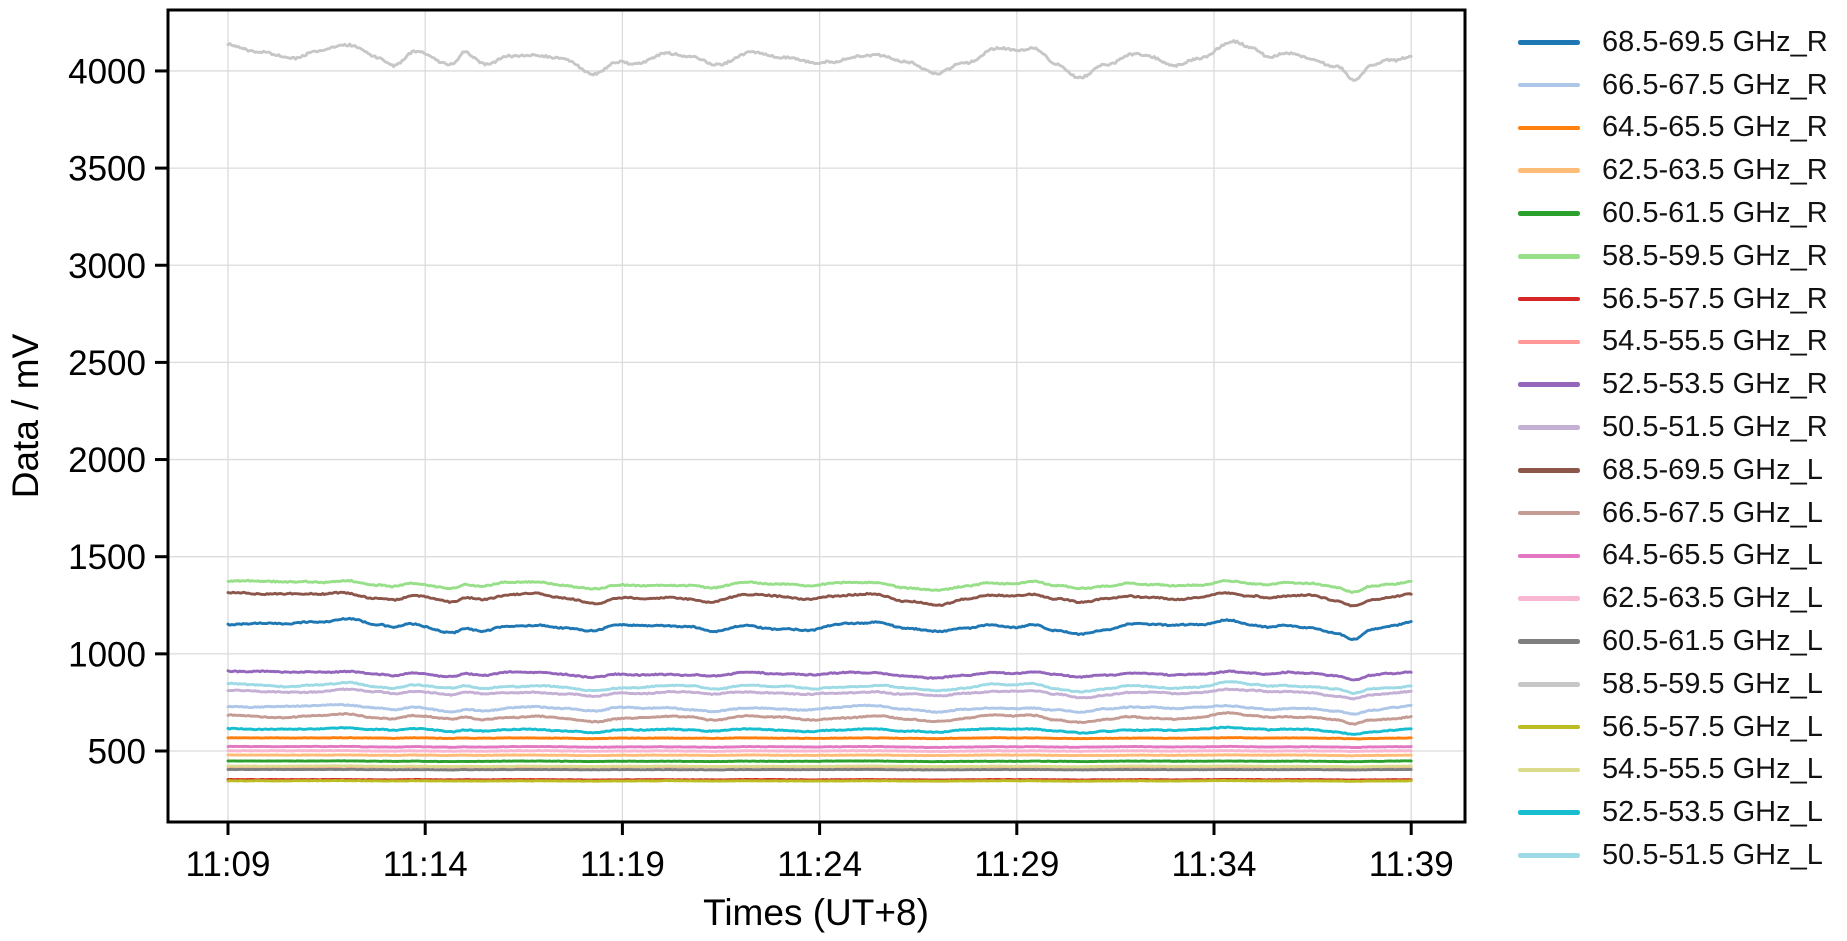  I want to click on legend-item-56.5-57.5 GHz_L: 56.5-57.5 GHz_L, so click(1673, 727).